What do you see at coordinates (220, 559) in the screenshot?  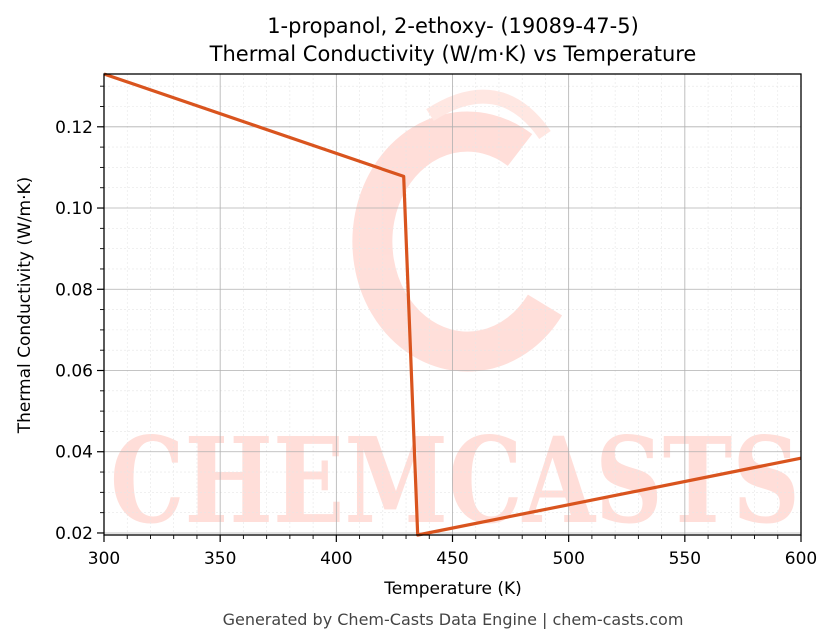 I see `x-tick-label: 350` at bounding box center [220, 559].